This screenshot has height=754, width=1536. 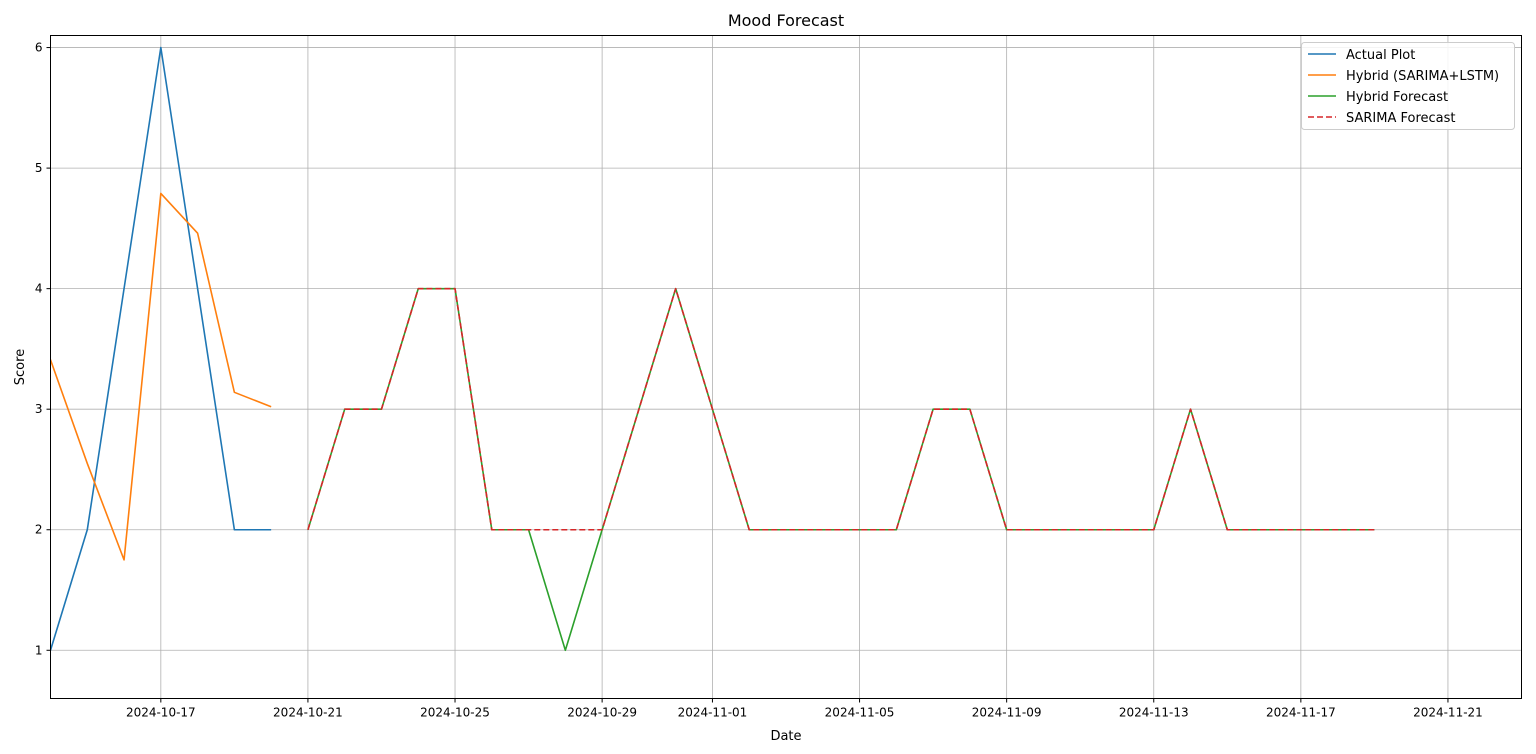 I want to click on y-tick-label: 5, so click(x=39, y=168).